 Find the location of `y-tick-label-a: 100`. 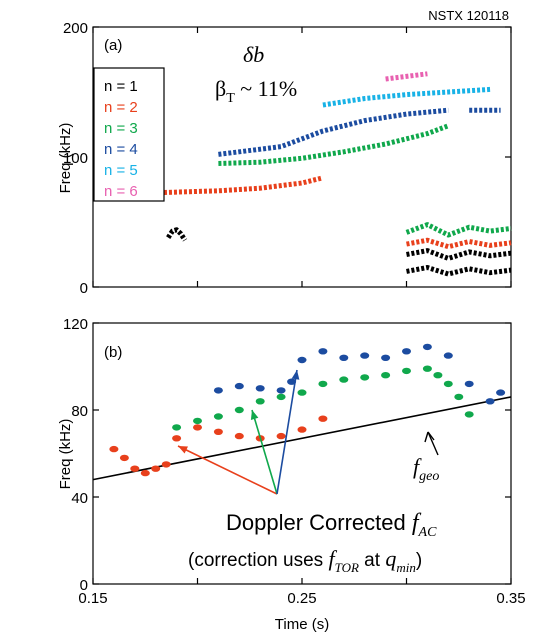

y-tick-label-a: 100 is located at coordinates (75, 158).